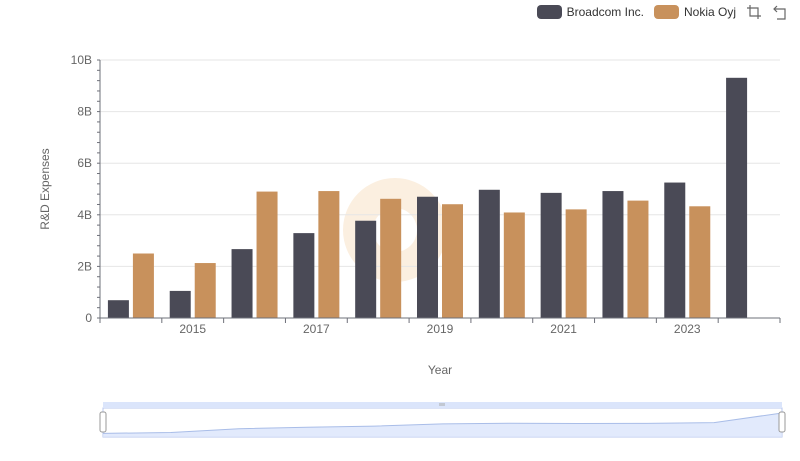 The image size is (800, 461). Describe the element at coordinates (118, 309) in the screenshot. I see `bar-broadcom-2014` at that location.